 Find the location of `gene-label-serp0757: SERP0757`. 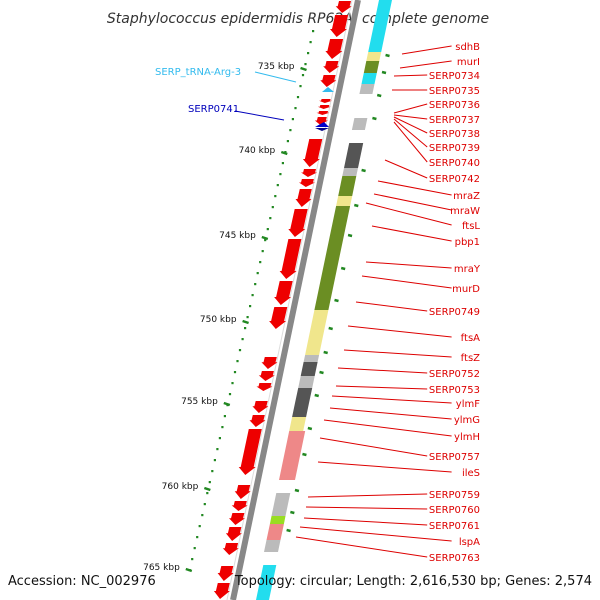

gene-label-serp0757: SERP0757 is located at coordinates (399, 450).